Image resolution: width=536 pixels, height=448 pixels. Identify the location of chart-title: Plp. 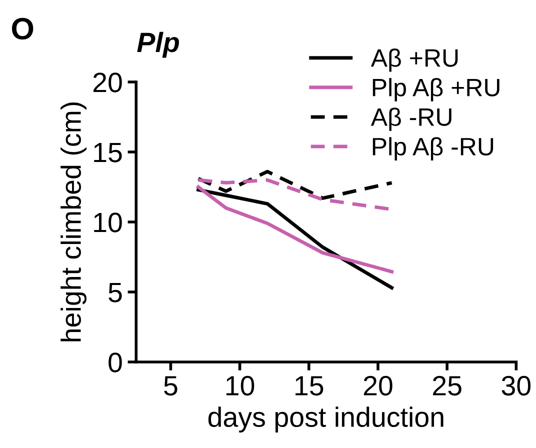
(158, 45).